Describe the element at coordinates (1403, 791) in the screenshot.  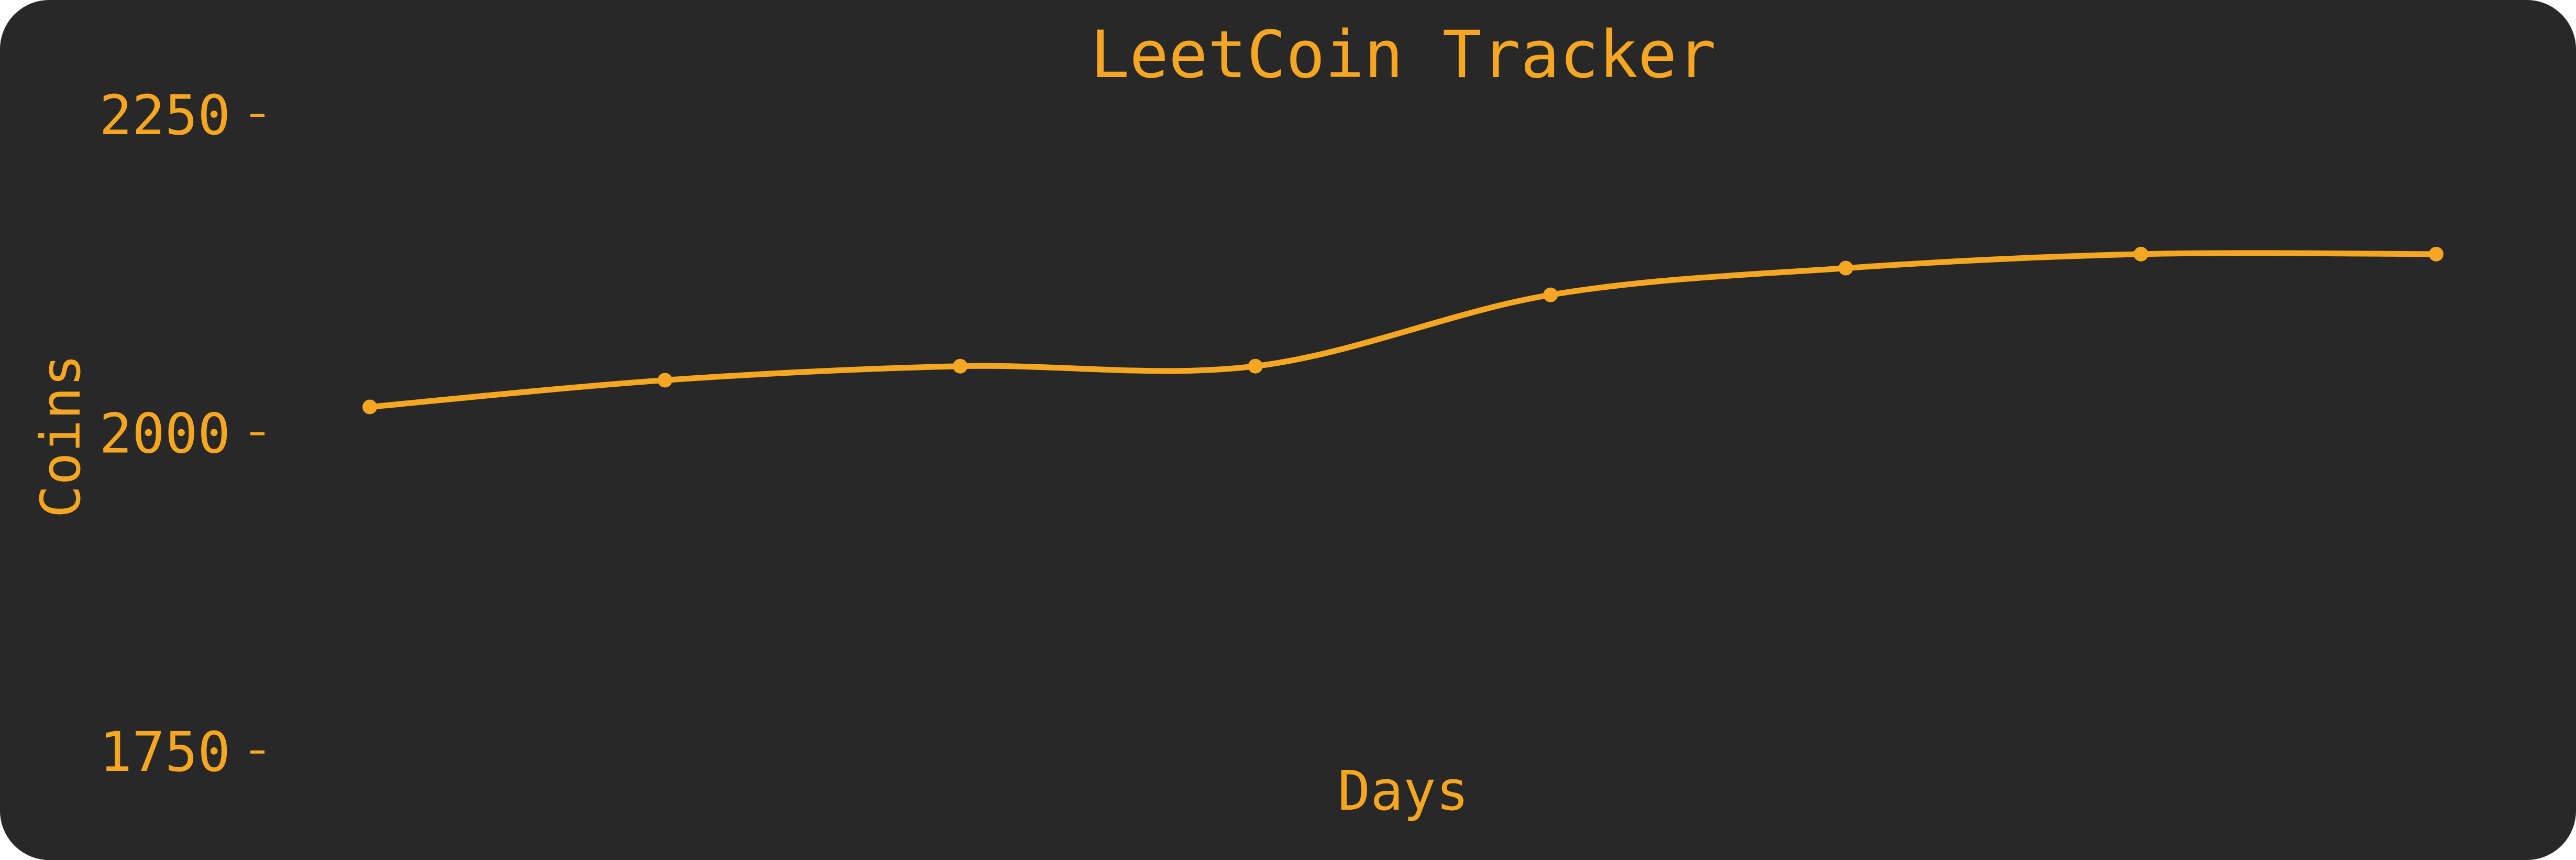
I see `x-axis-label: Days` at that location.